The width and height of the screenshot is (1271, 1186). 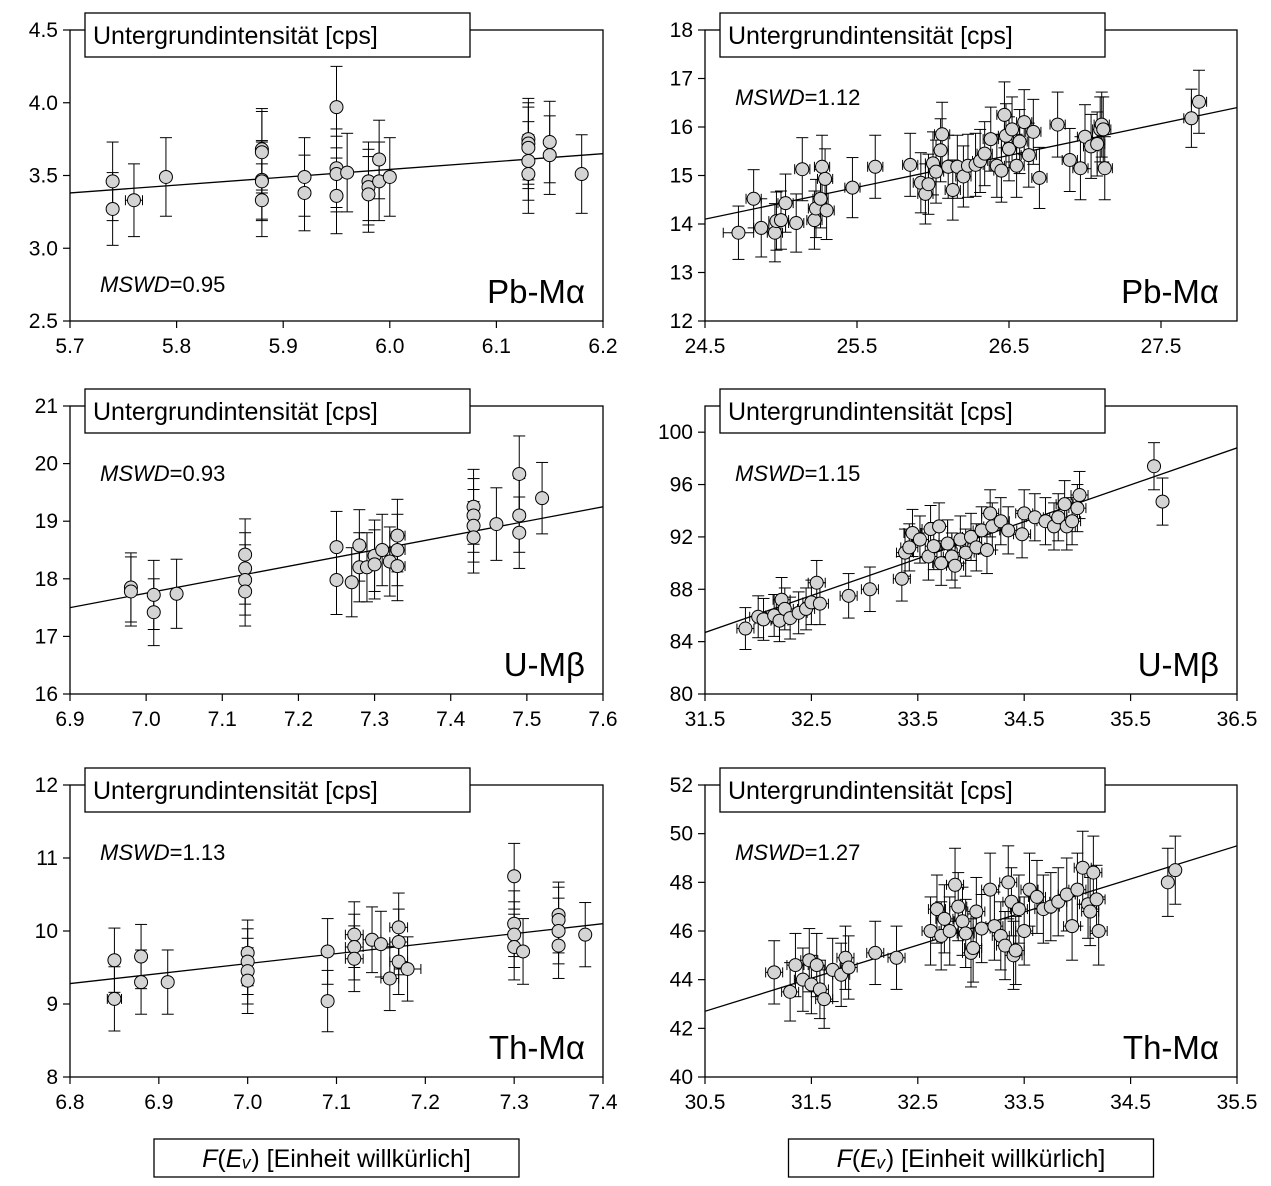 What do you see at coordinates (1024, 719) in the screenshot?
I see `x-tick-label: 34.5` at bounding box center [1024, 719].